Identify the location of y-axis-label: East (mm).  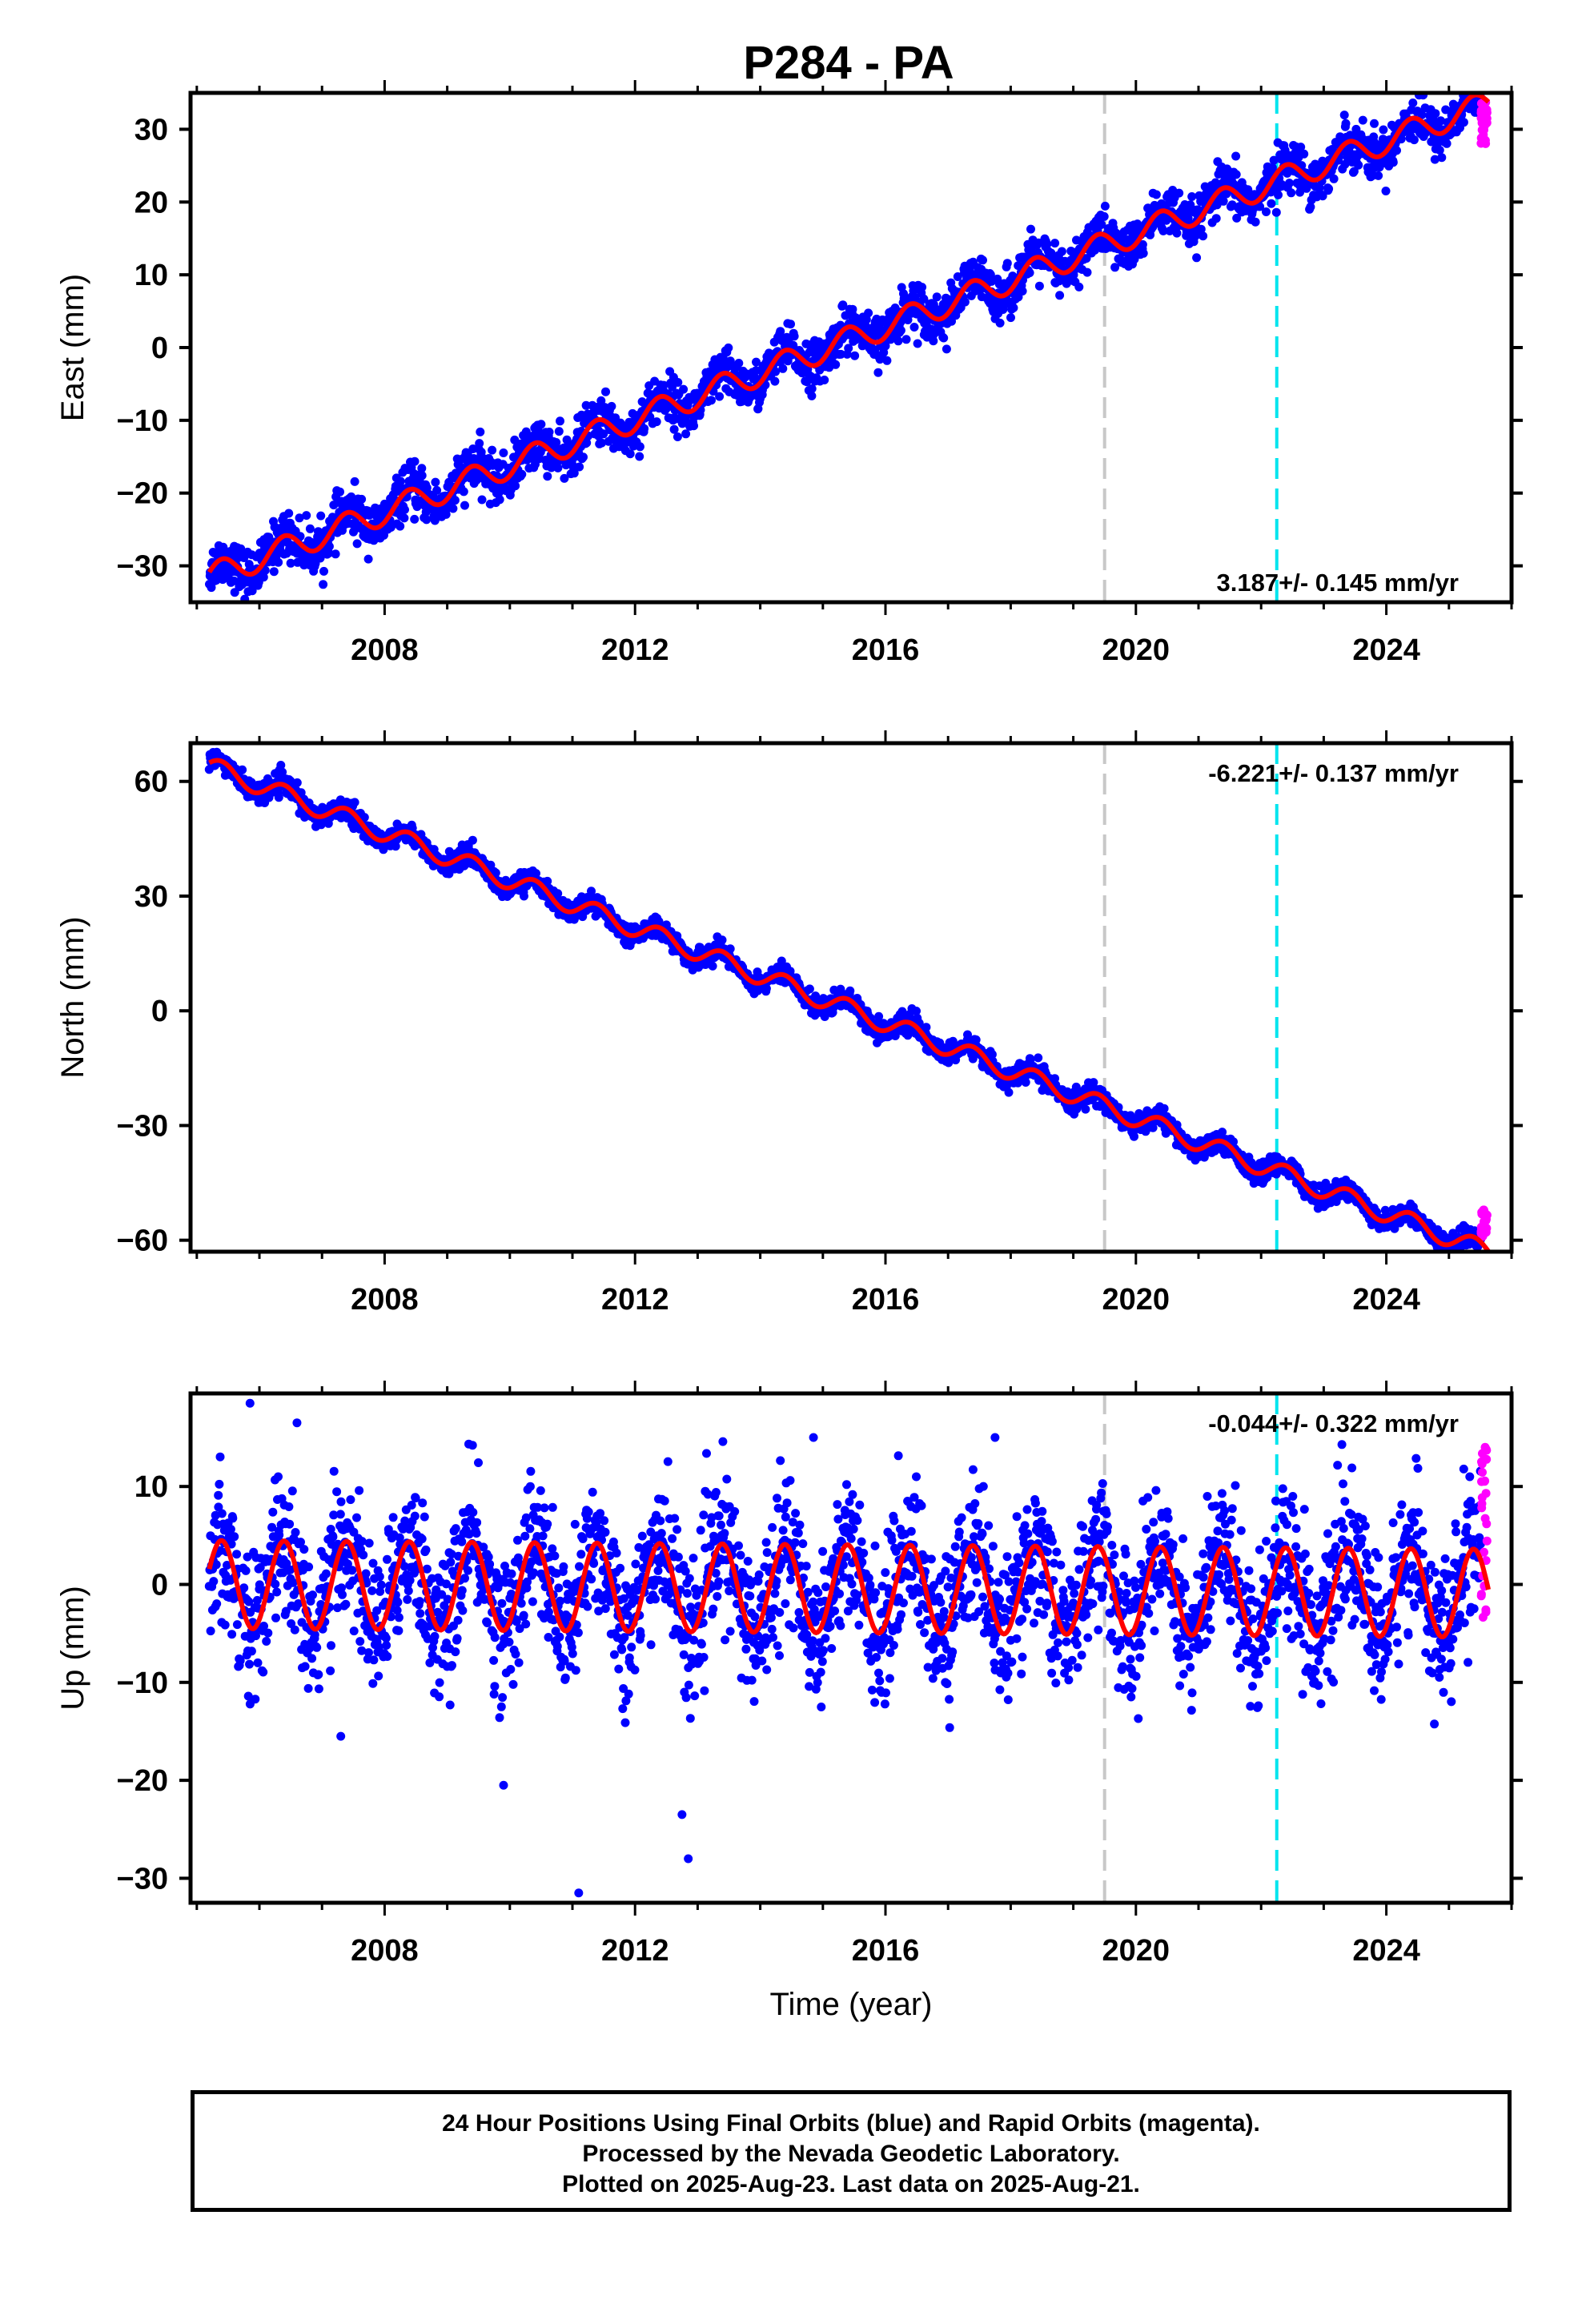
(72, 347).